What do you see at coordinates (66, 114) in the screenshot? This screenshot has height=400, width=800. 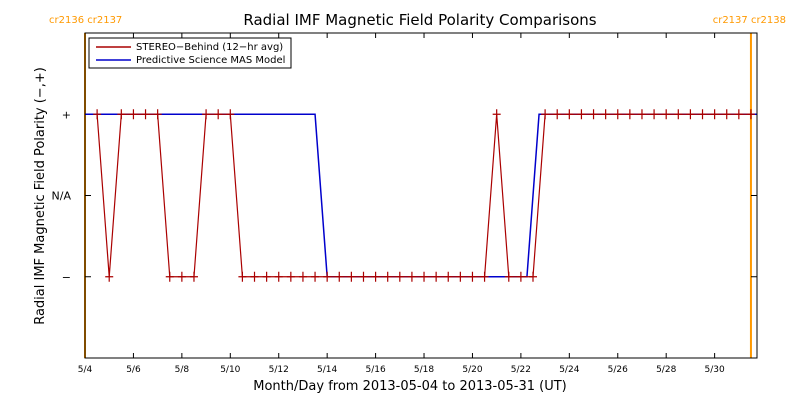 I see `y-tick-label: +` at bounding box center [66, 114].